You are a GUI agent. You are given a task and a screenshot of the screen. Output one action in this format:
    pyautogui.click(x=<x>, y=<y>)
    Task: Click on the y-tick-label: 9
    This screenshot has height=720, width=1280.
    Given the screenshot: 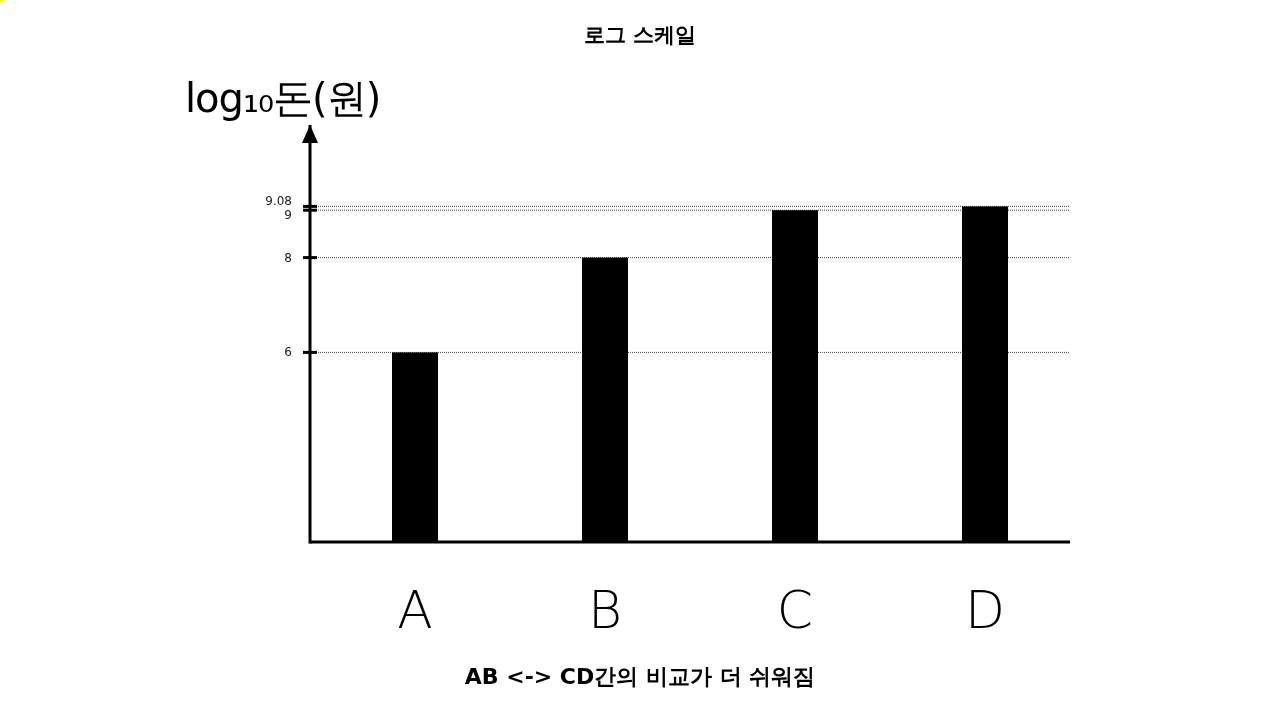 What is the action you would take?
    pyautogui.click(x=288, y=215)
    